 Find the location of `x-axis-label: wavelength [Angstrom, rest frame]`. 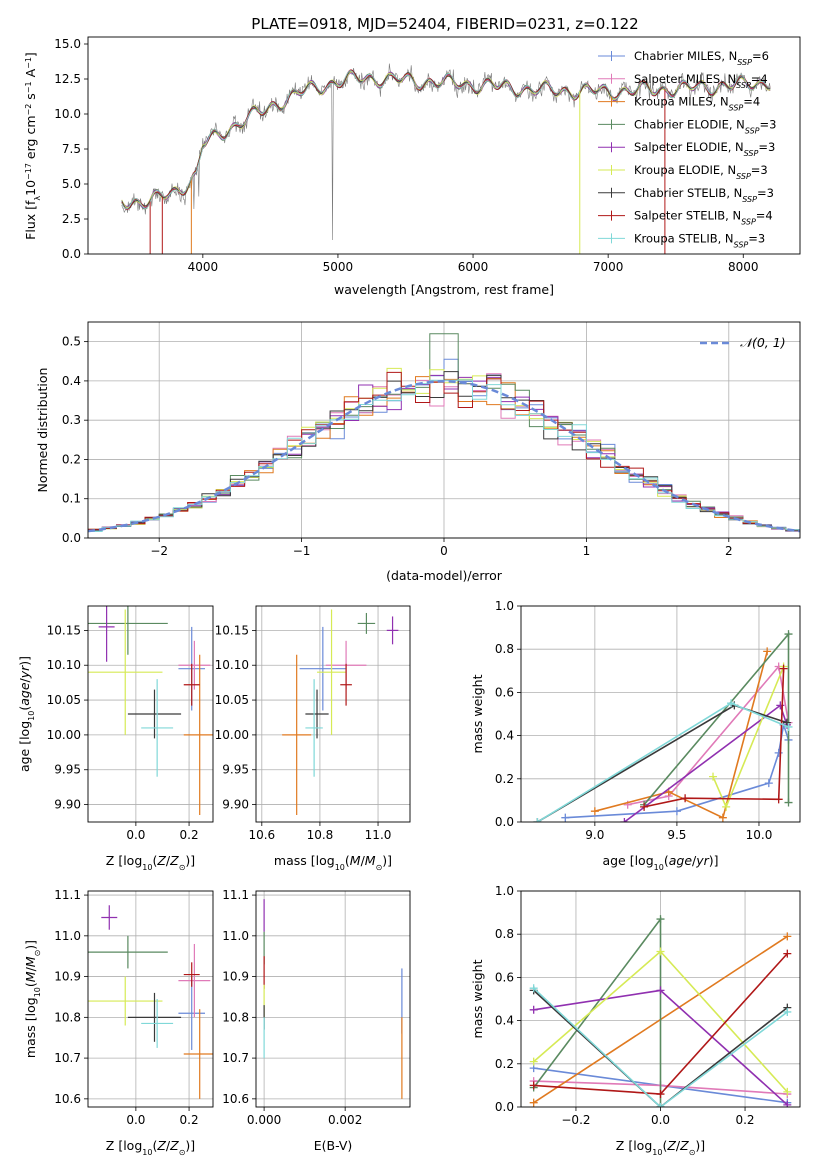

x-axis-label: wavelength [Angstrom, rest frame] is located at coordinates (444, 289).